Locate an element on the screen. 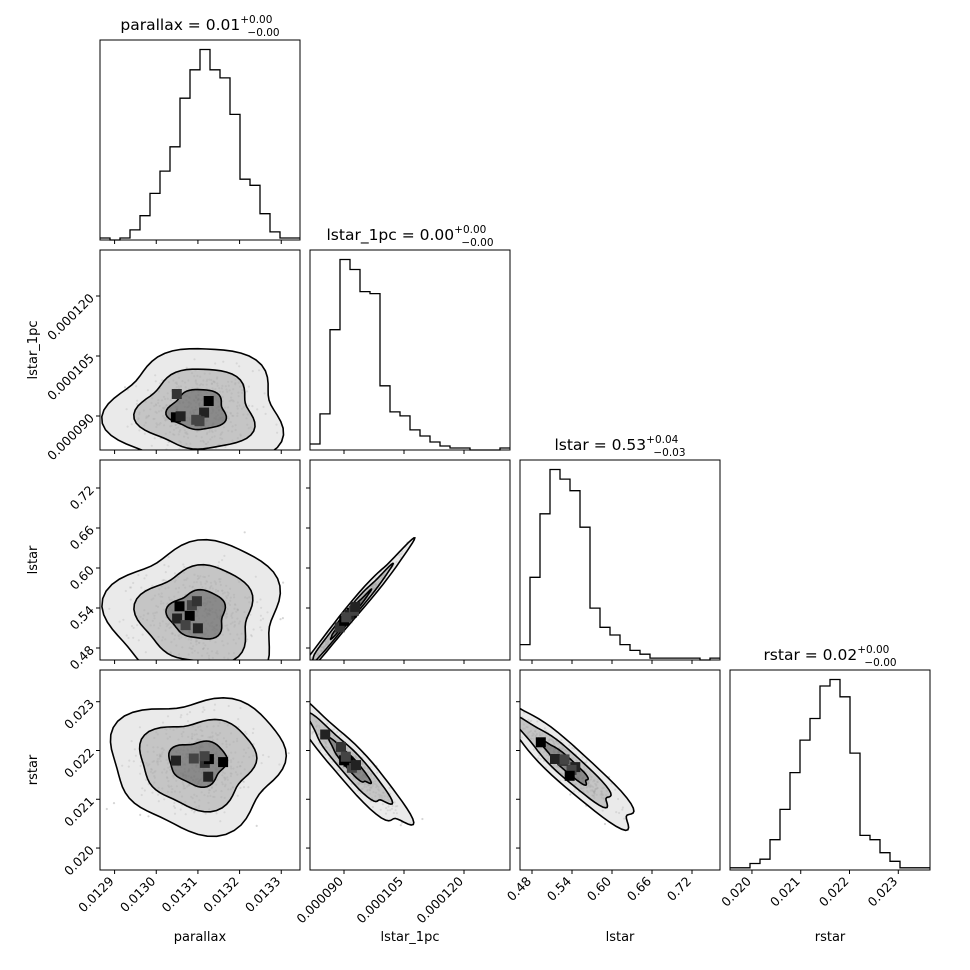 The width and height of the screenshot is (970, 970). panel-lstar-vs-parallax is located at coordinates (200, 573).